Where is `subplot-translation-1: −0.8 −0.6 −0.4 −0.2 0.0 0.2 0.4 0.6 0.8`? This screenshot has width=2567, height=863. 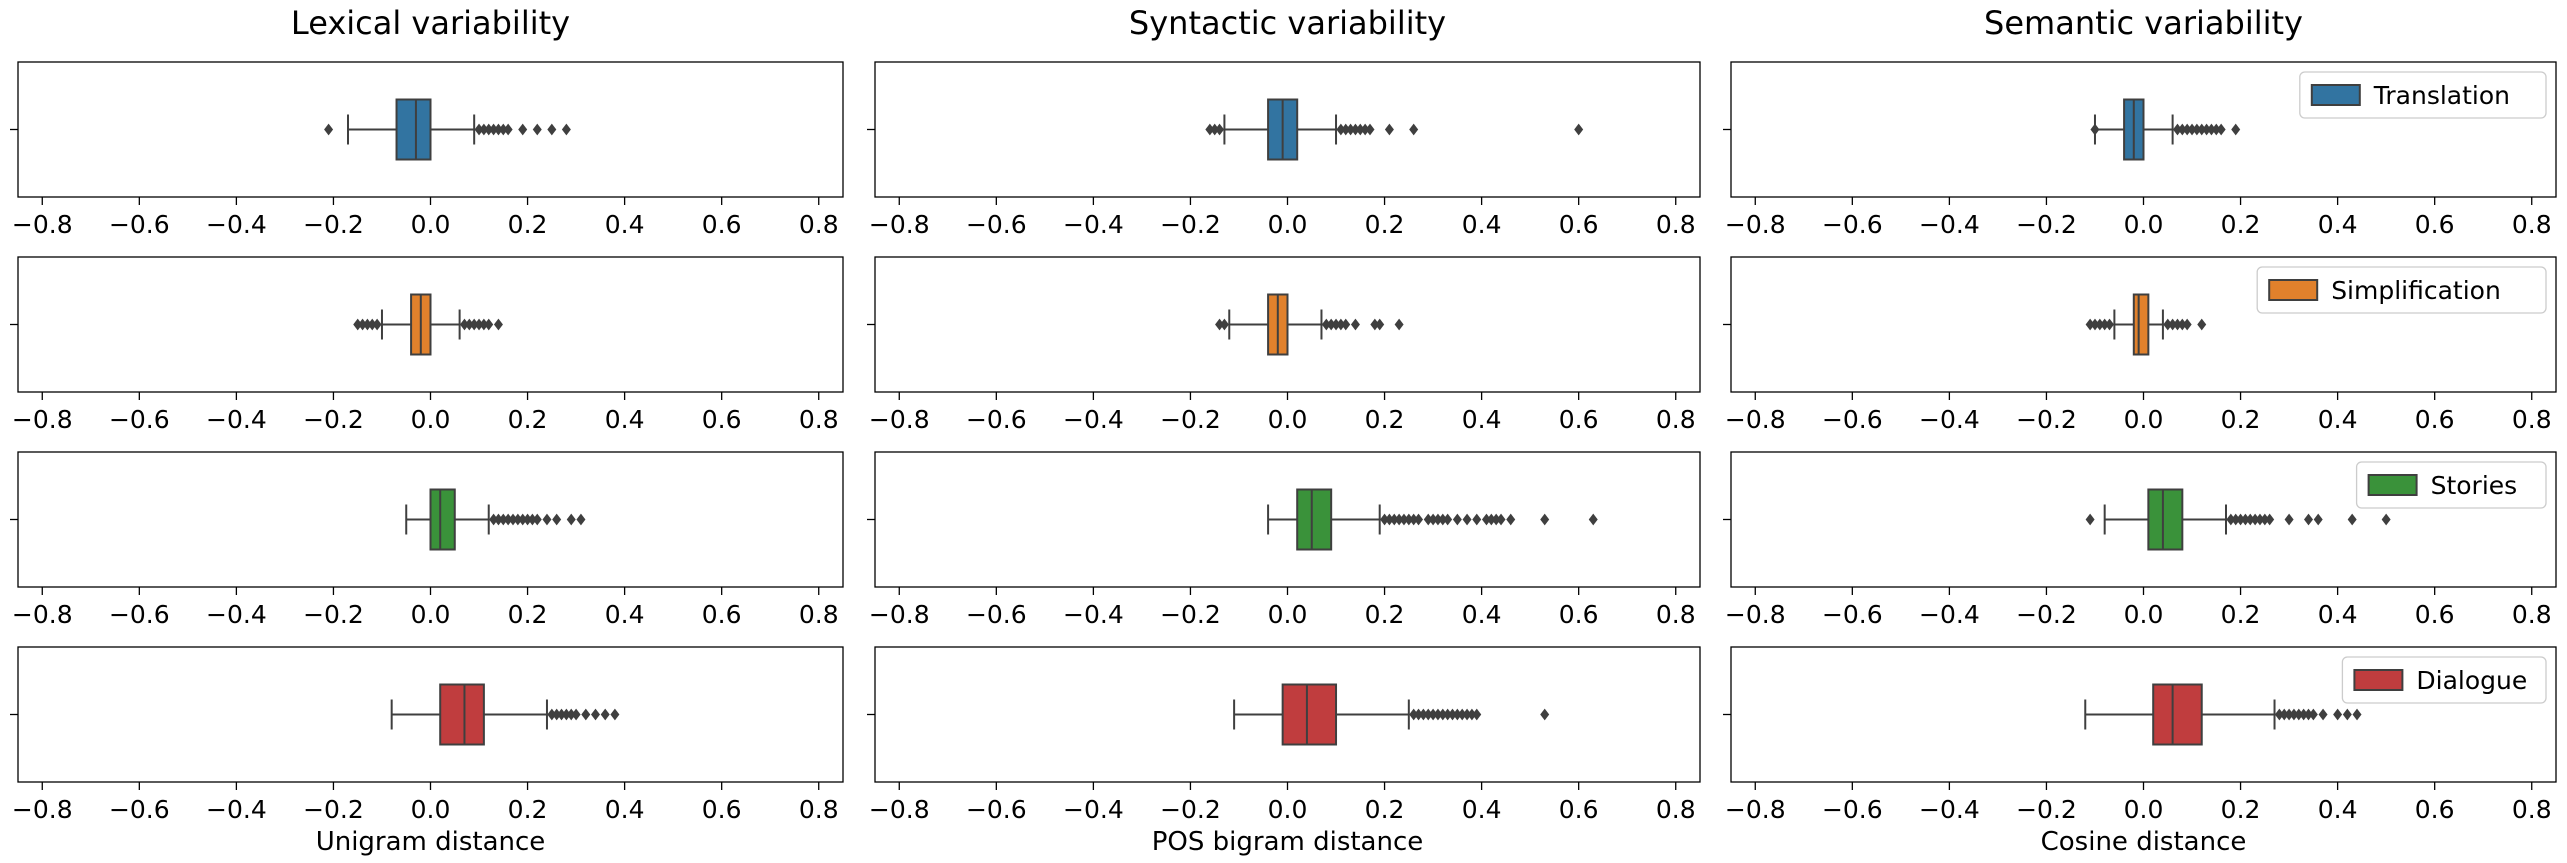 subplot-translation-1: −0.8 −0.6 −0.4 −0.2 0.0 0.2 0.4 0.6 0.8 is located at coordinates (427, 150).